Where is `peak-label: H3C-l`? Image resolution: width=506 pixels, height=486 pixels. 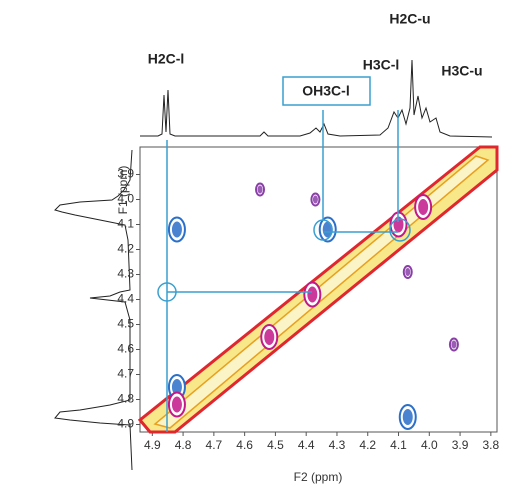
peak-label: H3C-l is located at coordinates (381, 65).